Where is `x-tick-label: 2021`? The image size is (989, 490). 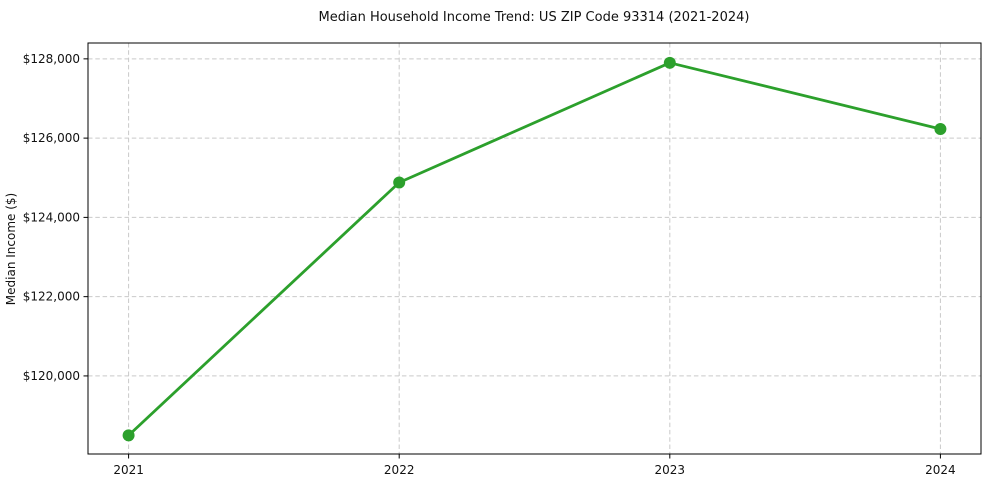 x-tick-label: 2021 is located at coordinates (128, 470).